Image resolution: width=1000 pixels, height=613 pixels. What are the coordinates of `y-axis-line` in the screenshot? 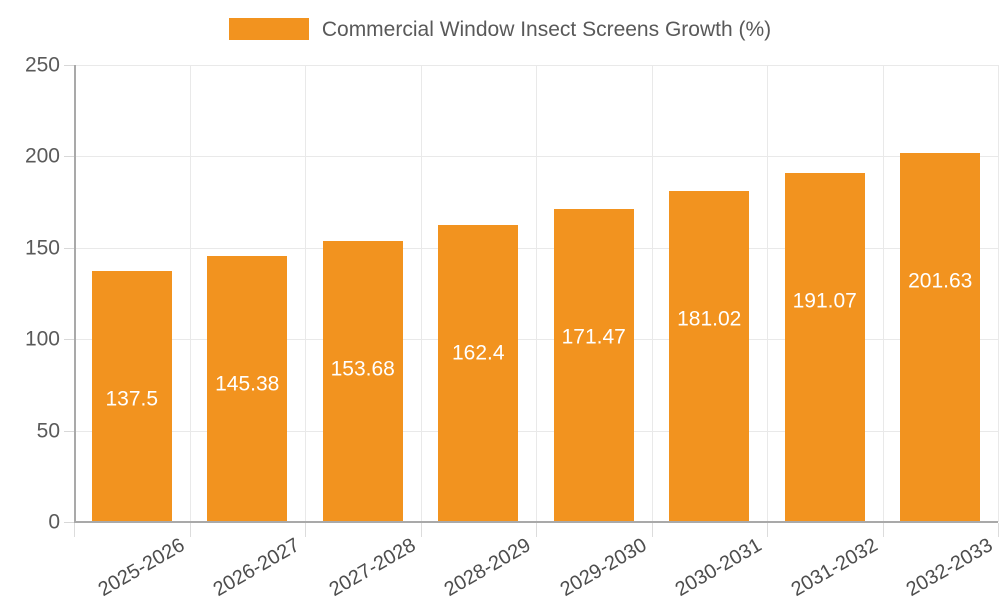 It's located at (75, 294).